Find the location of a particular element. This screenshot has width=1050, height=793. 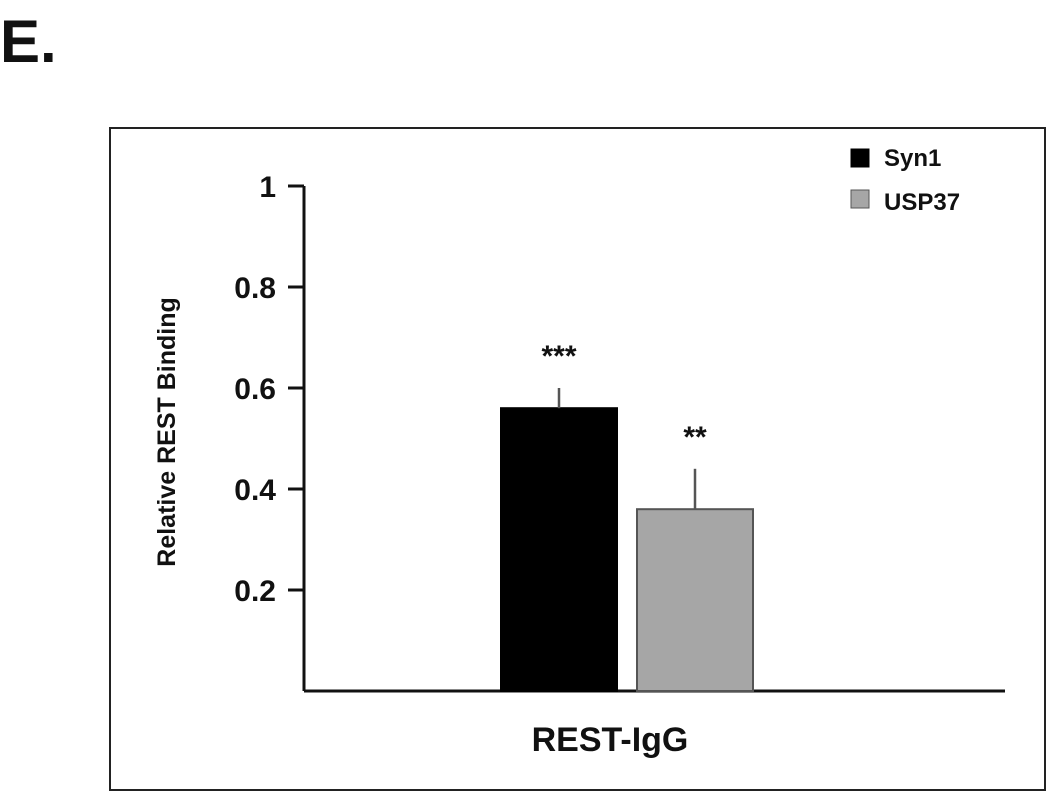

x-axis-label: REST-IgG is located at coordinates (610, 740).